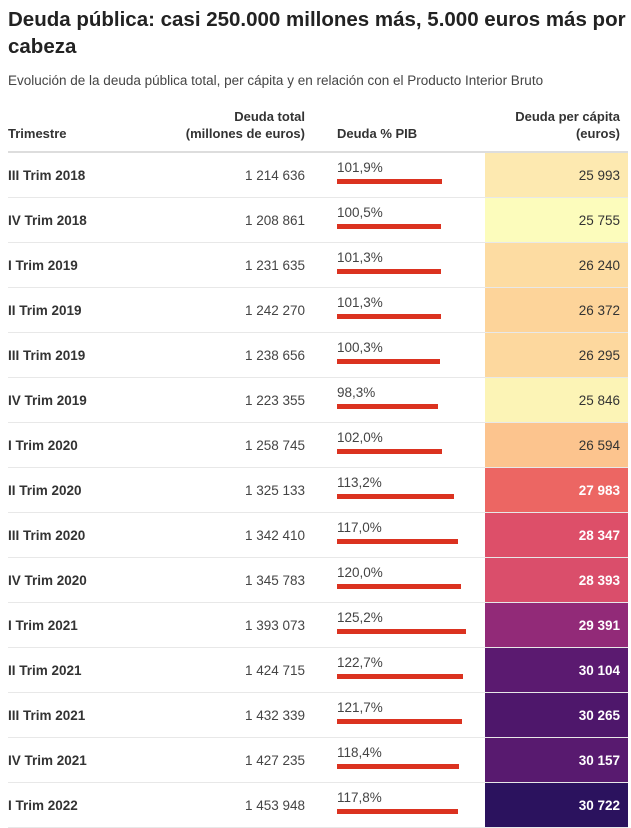 The width and height of the screenshot is (631, 828). I want to click on cell-deuda-per-capita: 26 594, so click(556, 445).